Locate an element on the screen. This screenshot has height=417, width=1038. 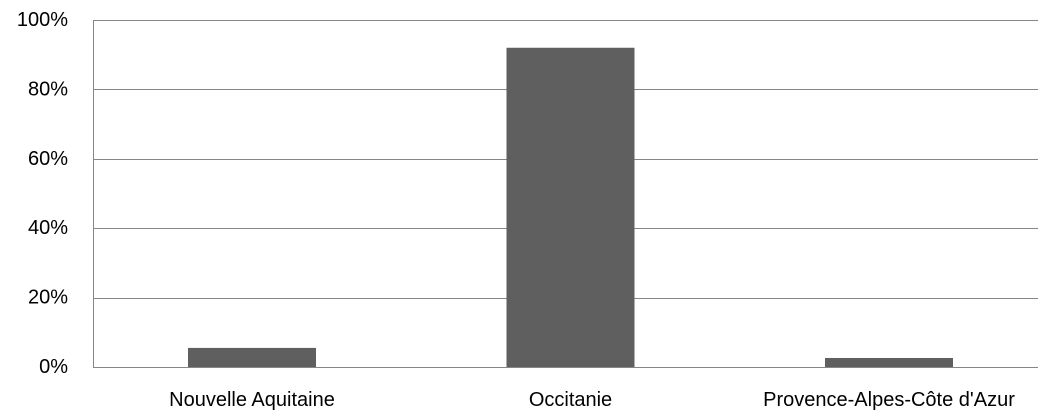
x-tick-label: Provence-Alpes-Côte d'Azur is located at coordinates (889, 400).